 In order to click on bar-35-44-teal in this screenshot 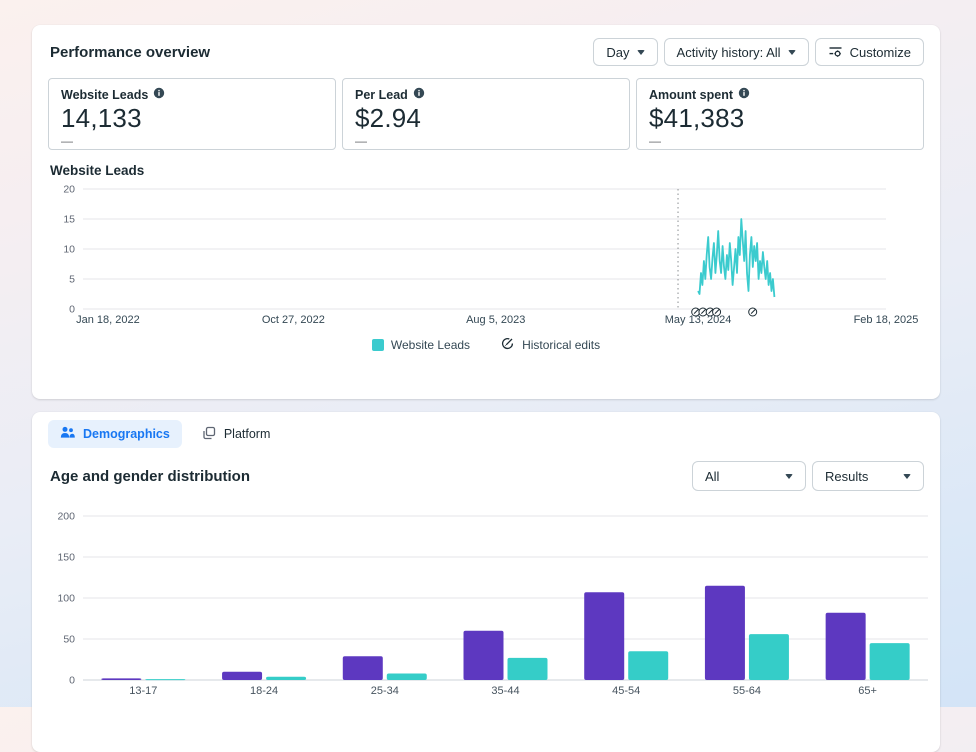, I will do `click(528, 669)`.